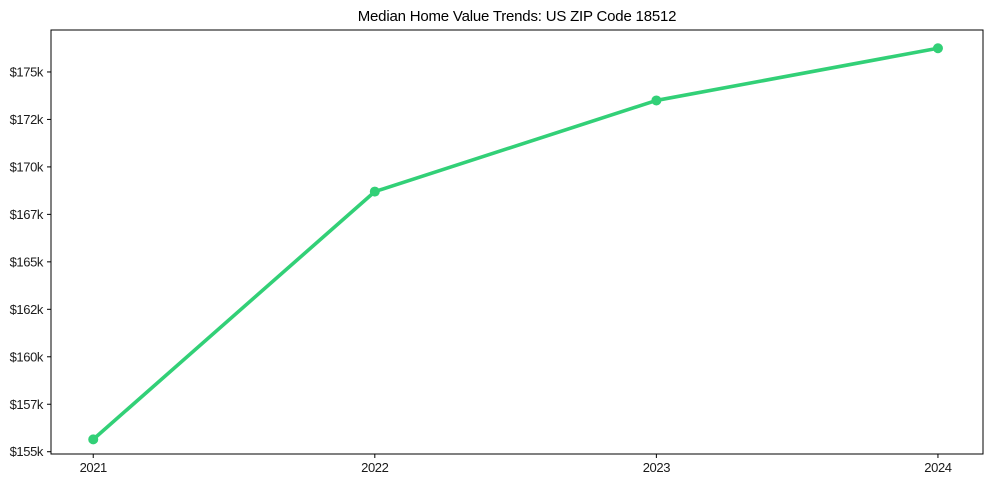  What do you see at coordinates (27, 119) in the screenshot?
I see `y-tick-label: $172k` at bounding box center [27, 119].